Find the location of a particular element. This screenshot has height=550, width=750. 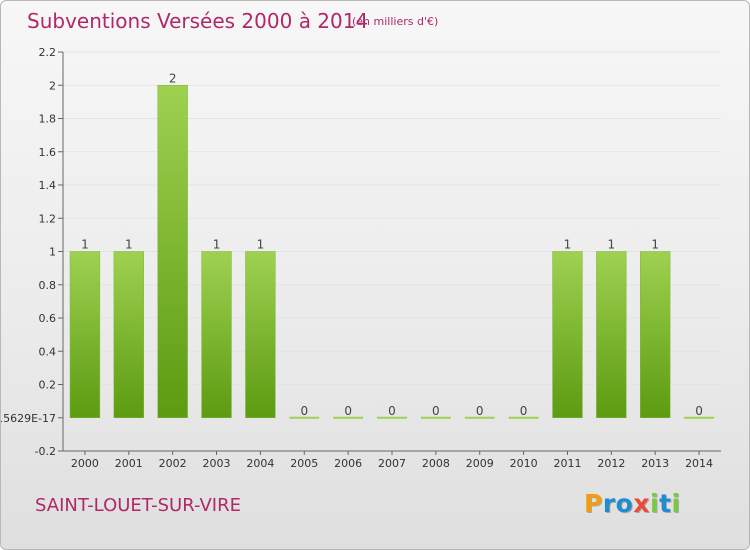

y-tick-label: 1 is located at coordinates (52, 252).